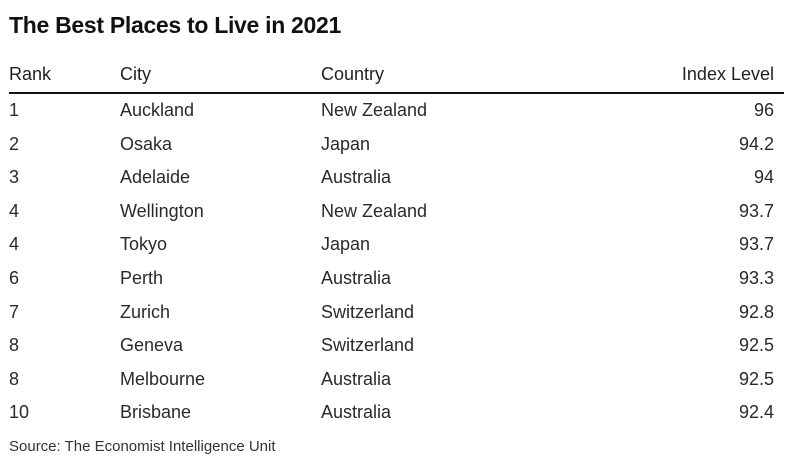 The height and width of the screenshot is (461, 794). I want to click on table-row: 10 Brisbane Australia 92.4, so click(396, 413).